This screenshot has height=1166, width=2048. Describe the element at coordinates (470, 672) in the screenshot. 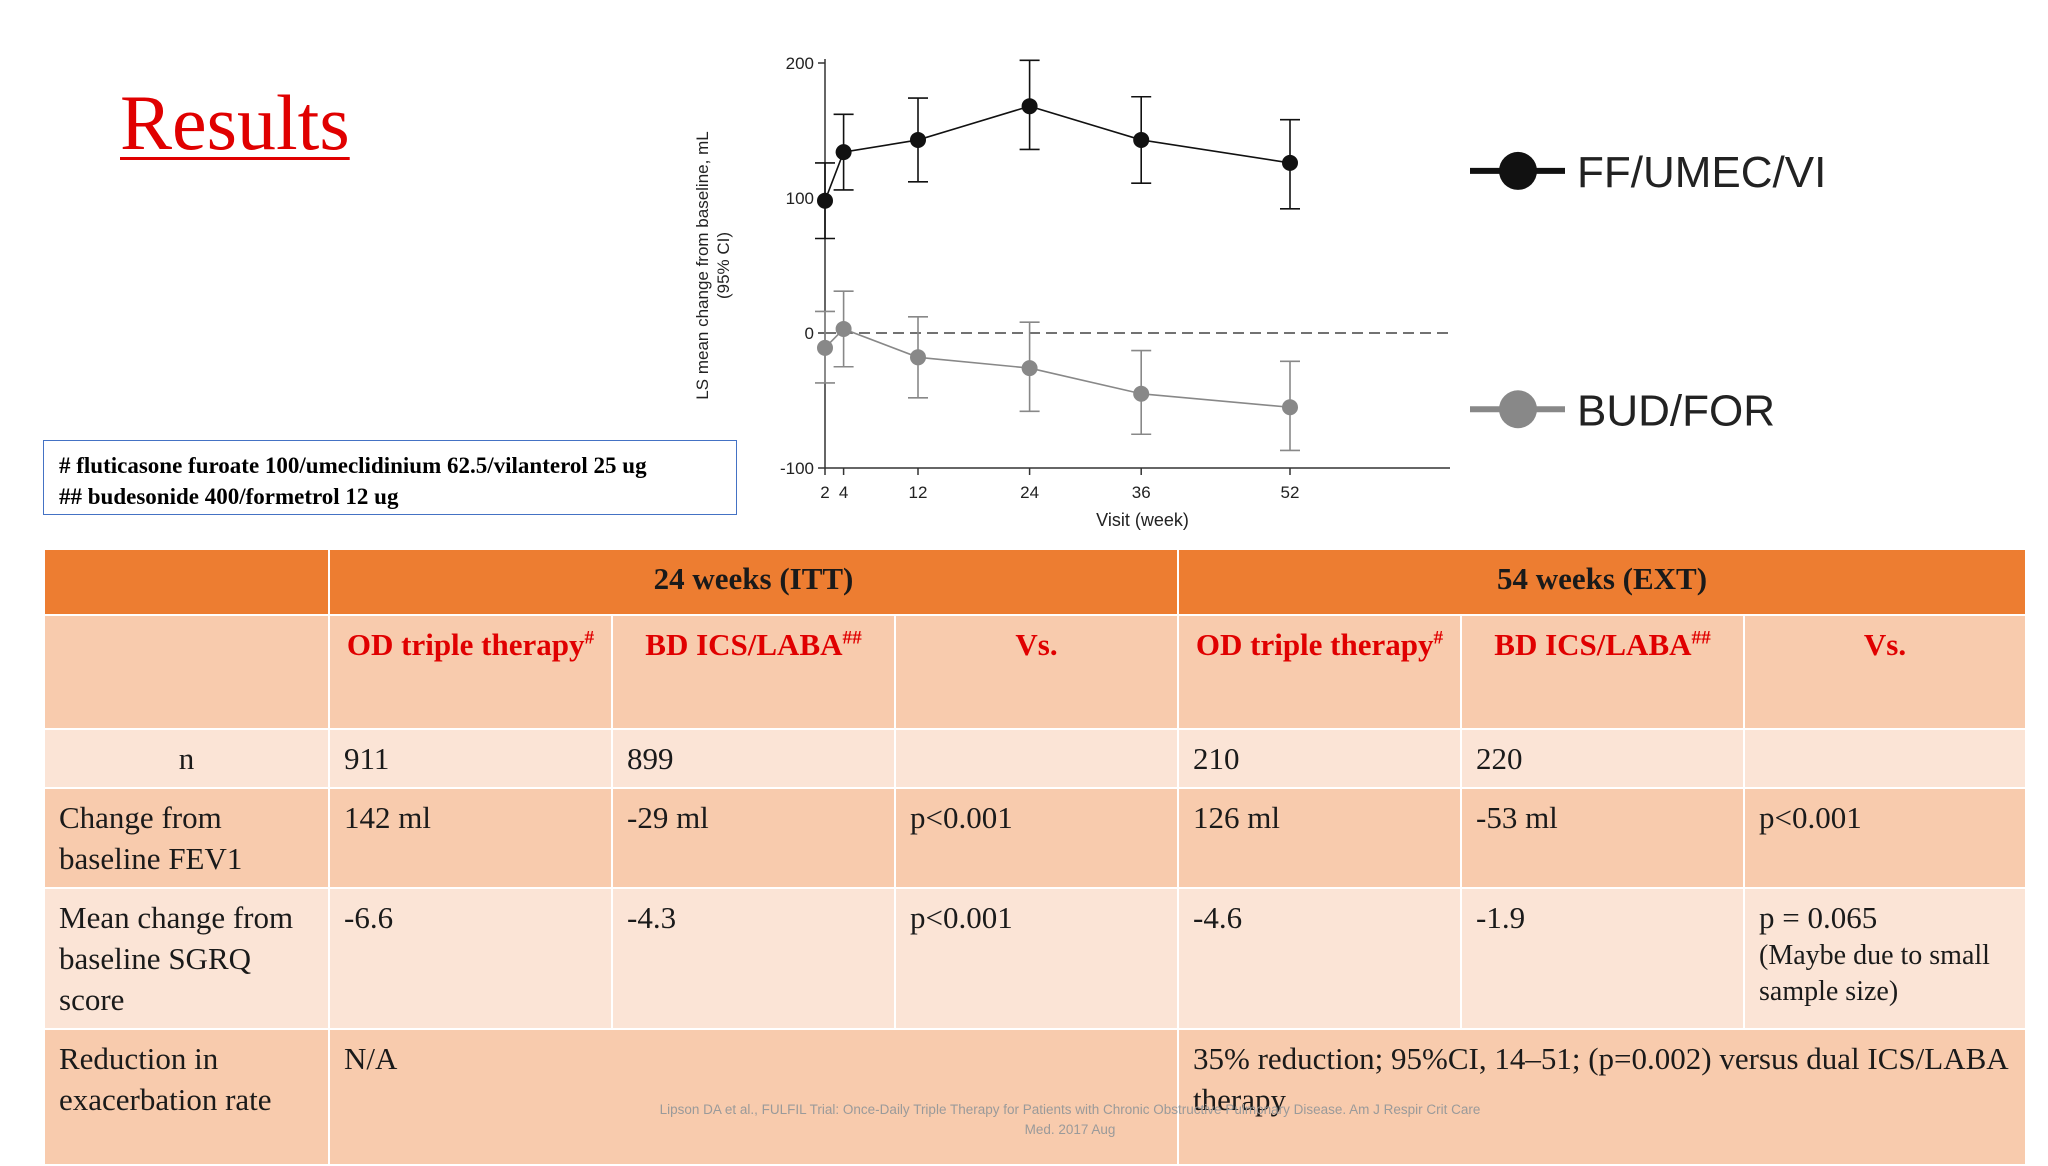

I see `col-od-triple-itt: OD triple therapy#` at that location.